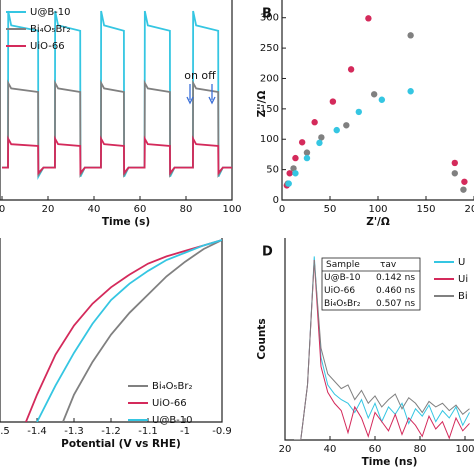 Image resolution: width=474 pixels, height=474 pixels. I want to click on legend-label: Ui, so click(463, 279).